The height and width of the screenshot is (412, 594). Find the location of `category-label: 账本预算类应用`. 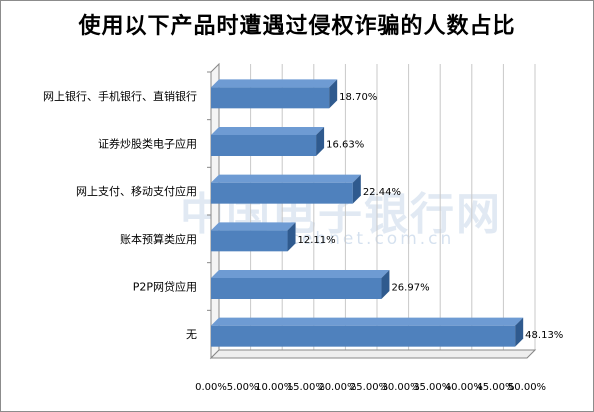

category-label: 账本预算类应用 is located at coordinates (158, 239).